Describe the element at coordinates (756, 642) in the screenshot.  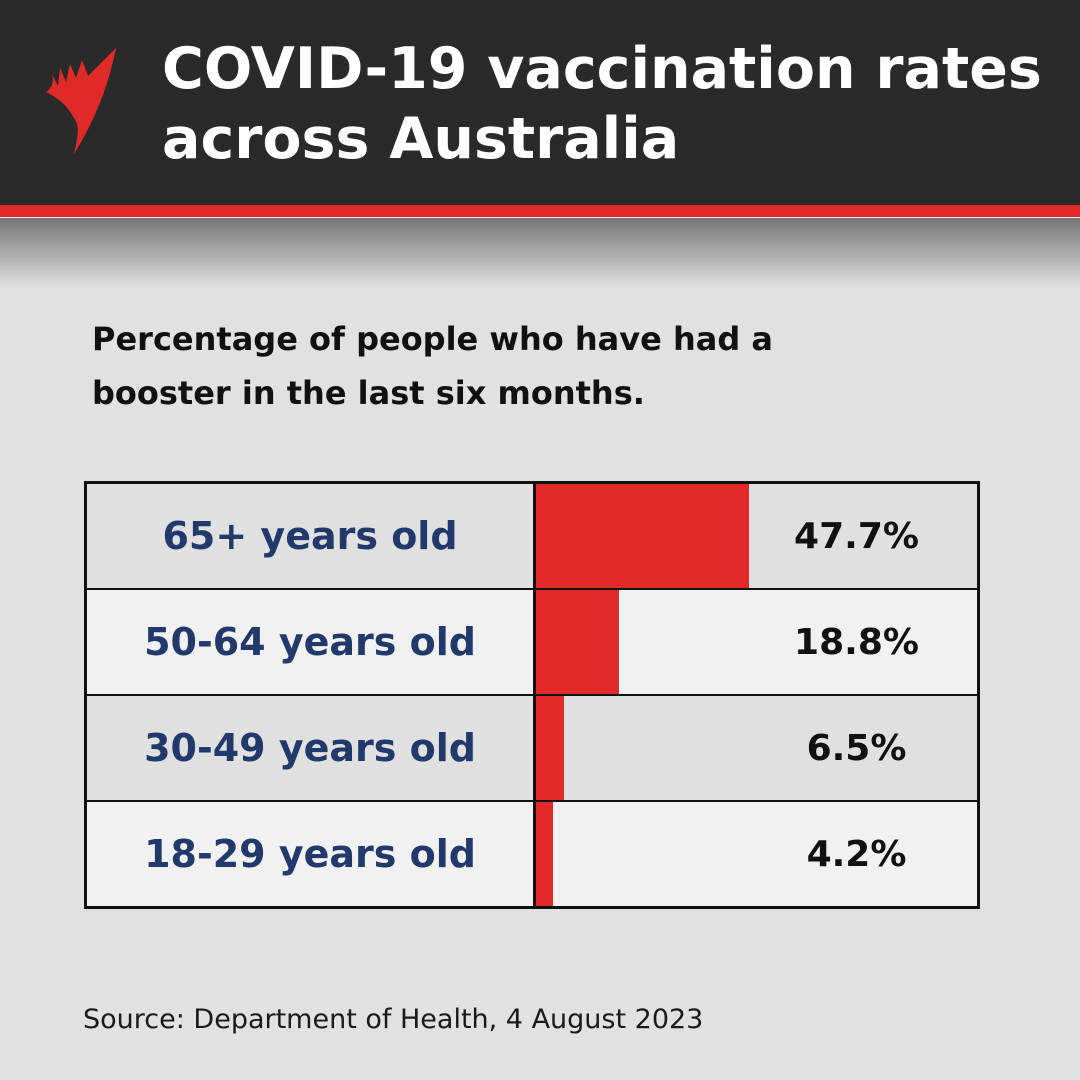
I see `bar-cell: 18.8%` at that location.